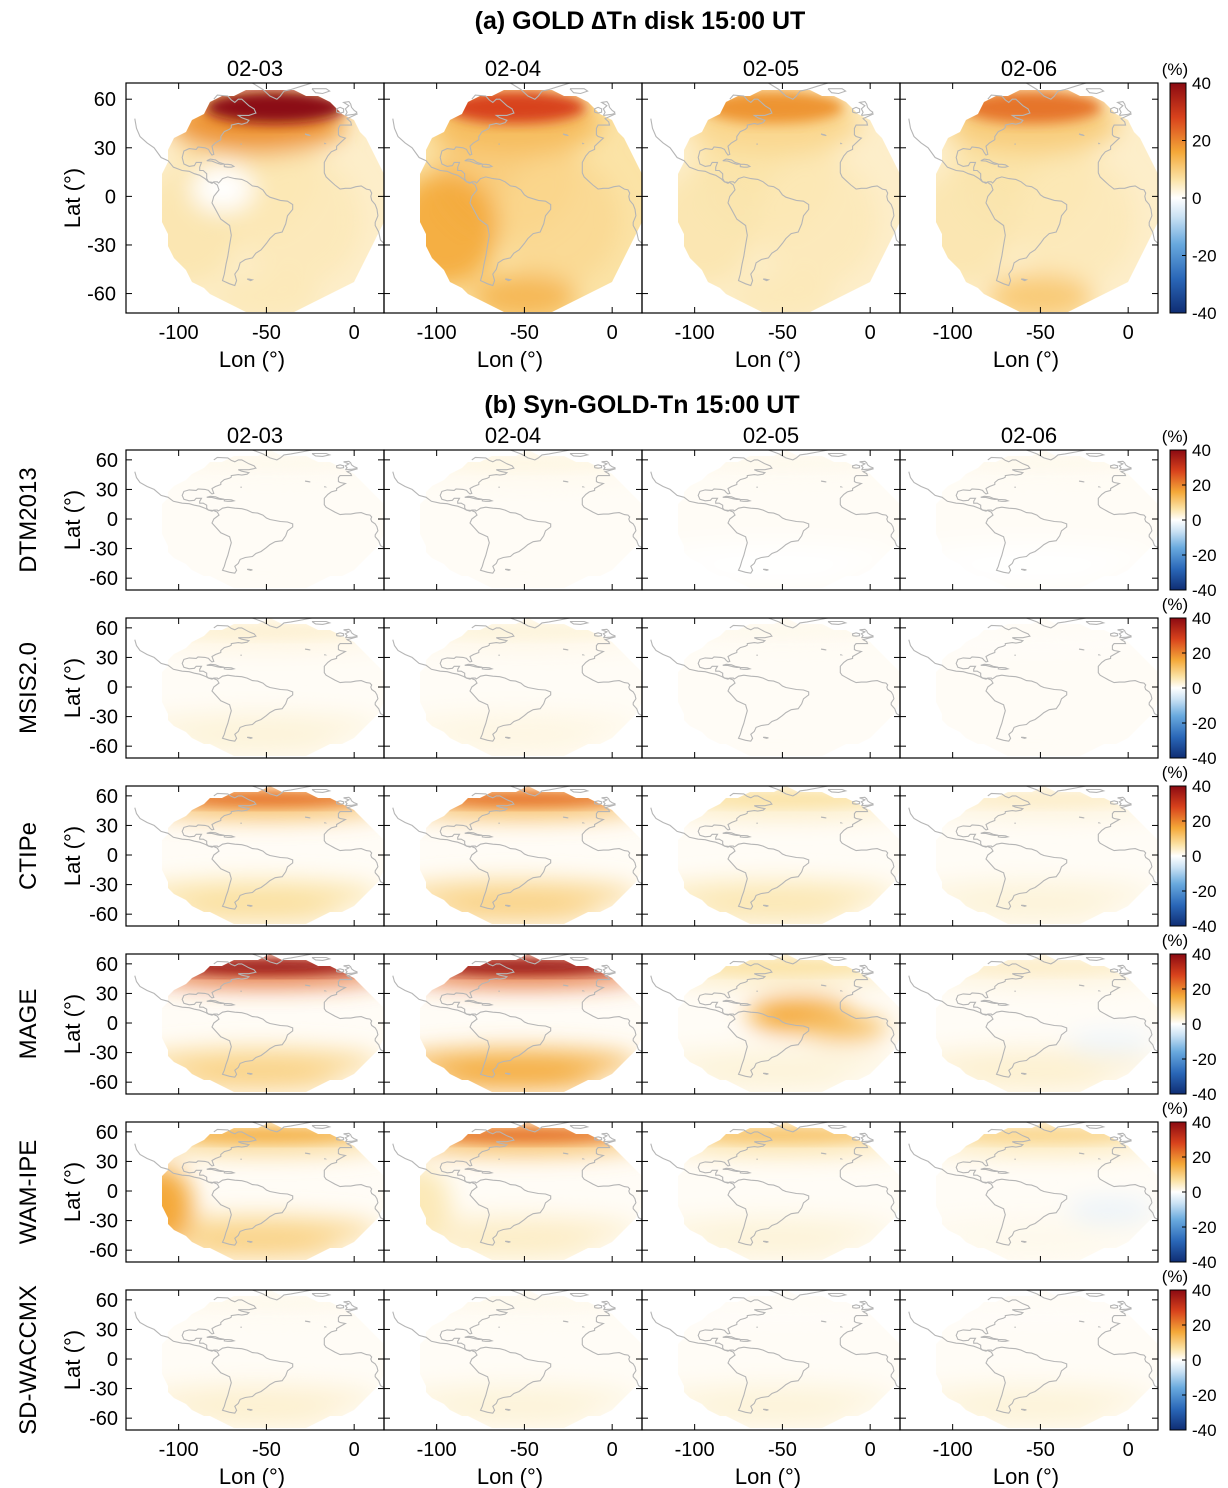 This screenshot has width=1228, height=1488. What do you see at coordinates (28, 1024) in the screenshot?
I see `model-label: MAGE` at bounding box center [28, 1024].